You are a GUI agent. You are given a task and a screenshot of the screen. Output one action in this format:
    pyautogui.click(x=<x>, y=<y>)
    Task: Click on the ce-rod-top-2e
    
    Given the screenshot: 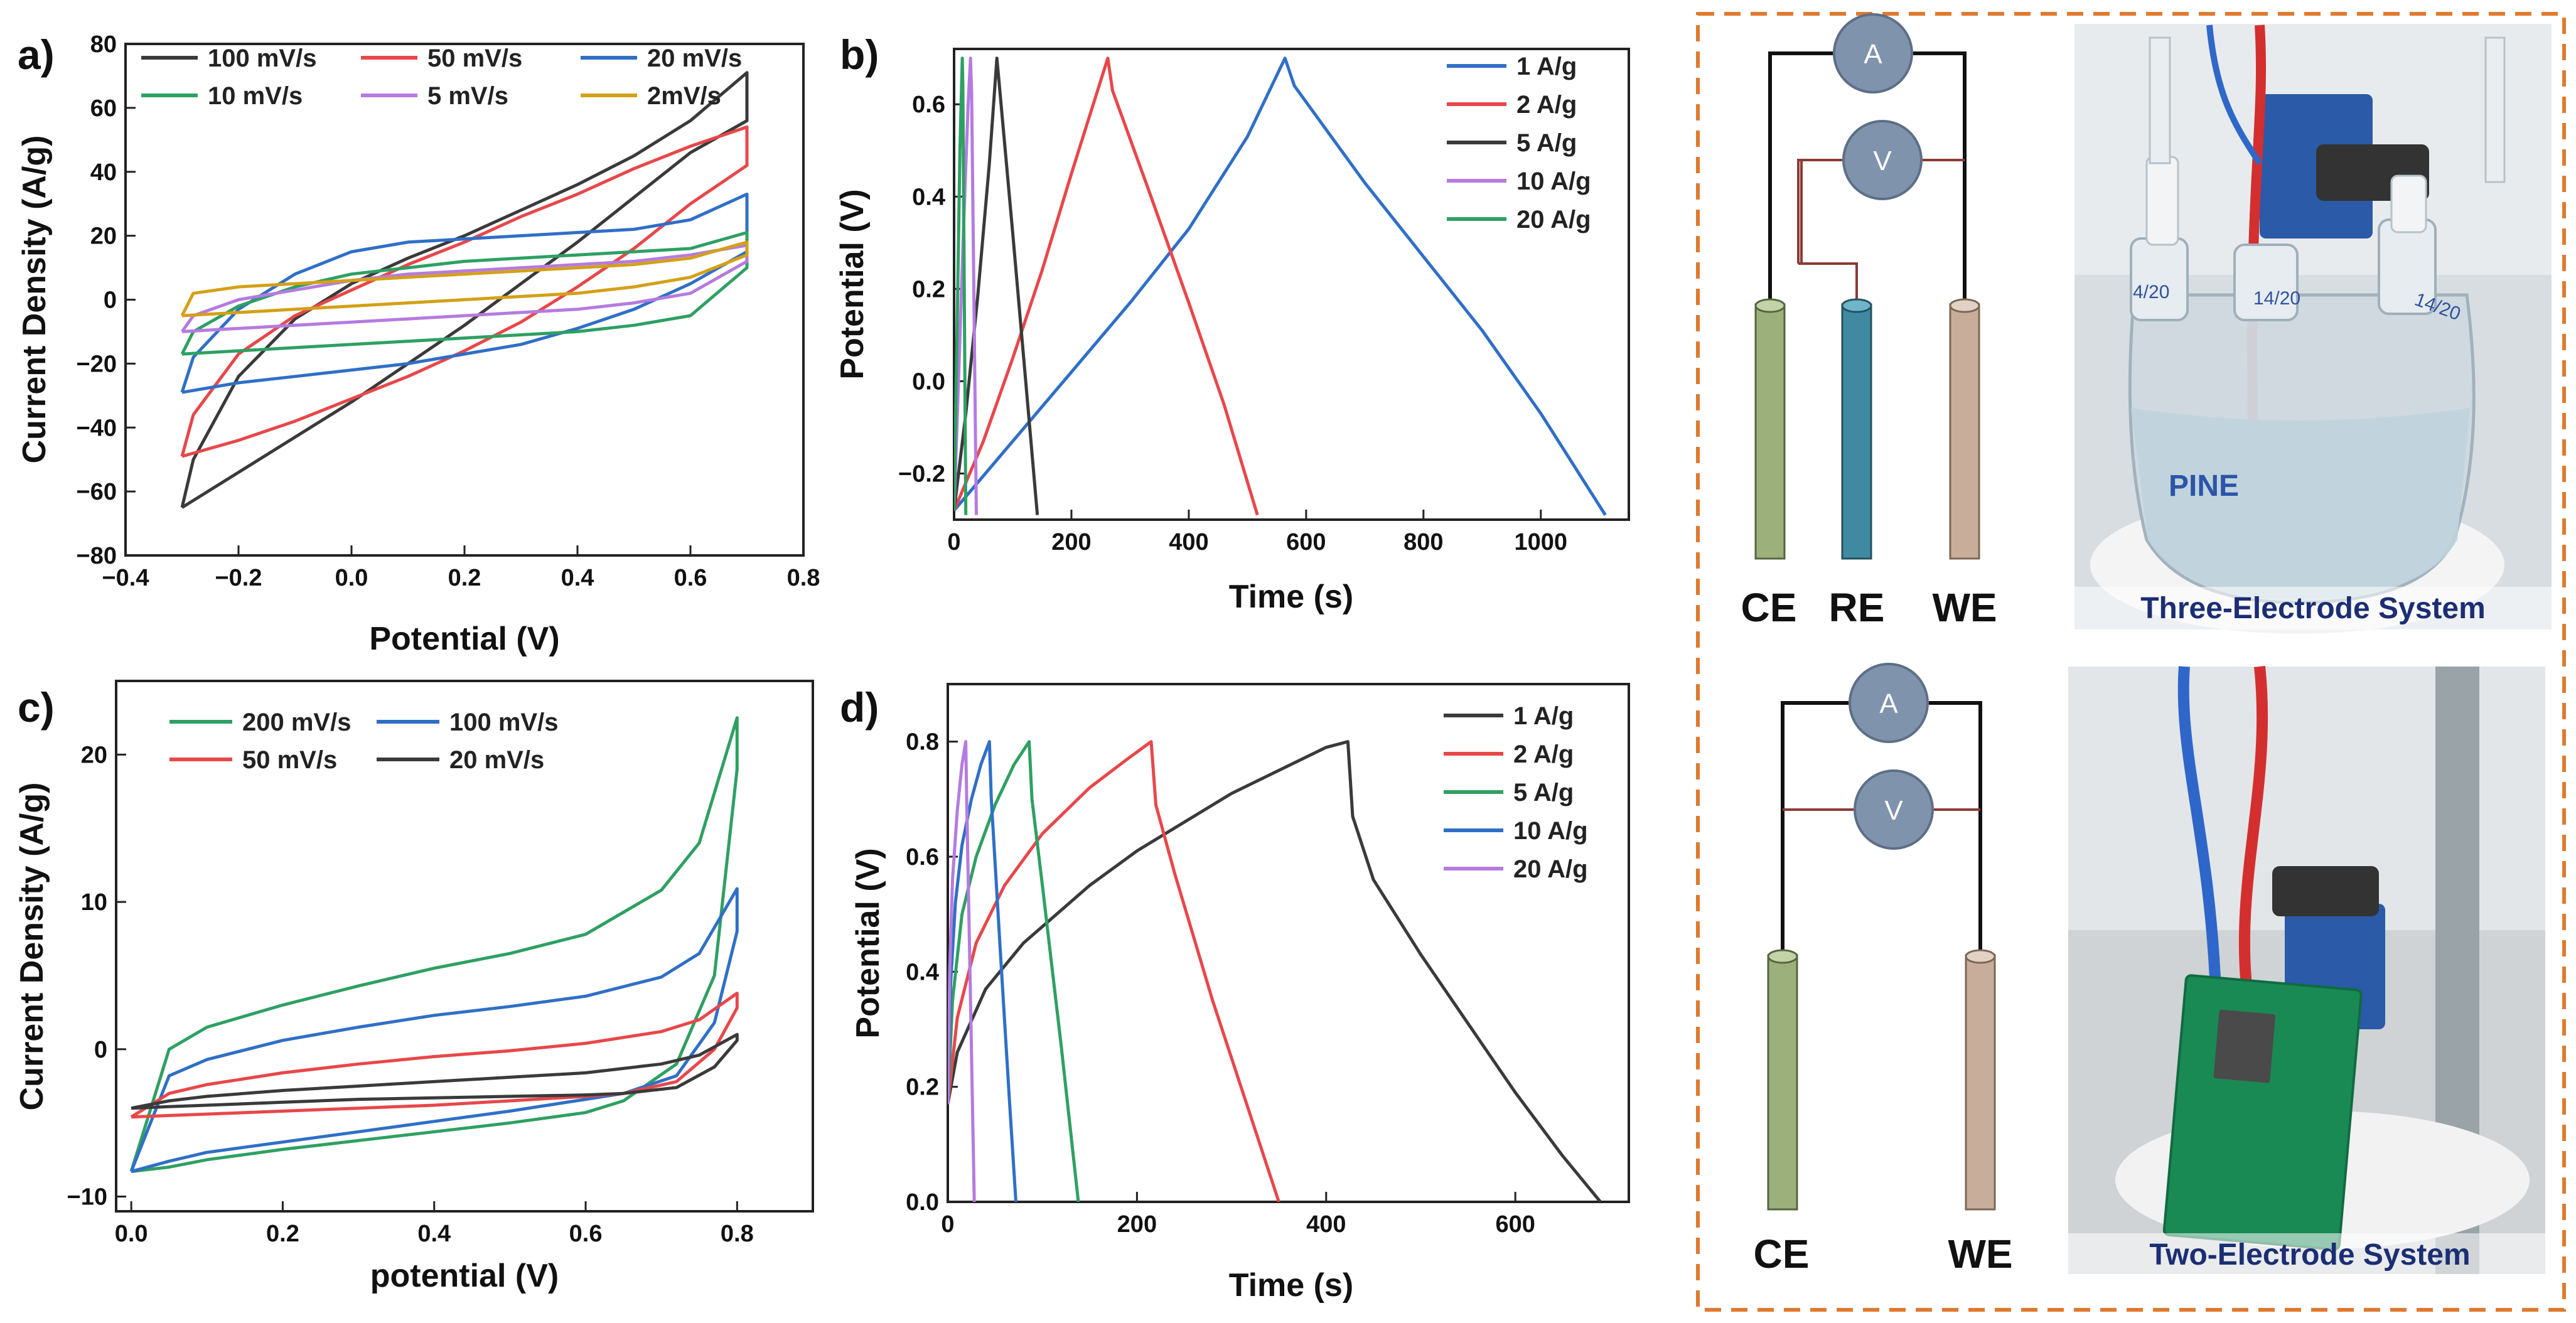 What is the action you would take?
    pyautogui.click(x=1782, y=956)
    